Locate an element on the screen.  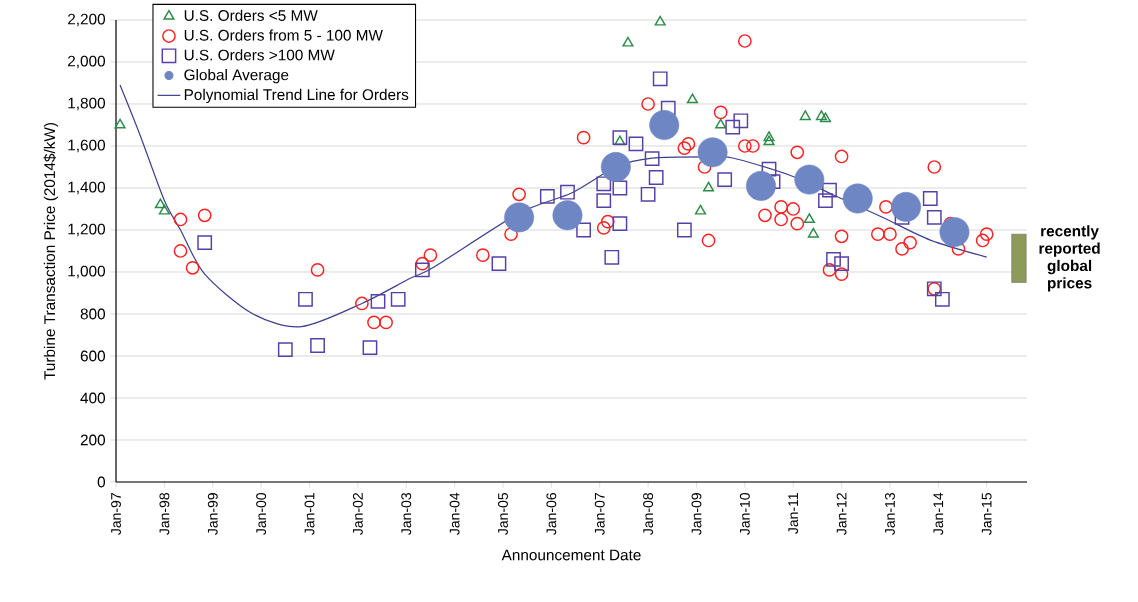
x-tick-label: Jan-12 is located at coordinates (841, 514).